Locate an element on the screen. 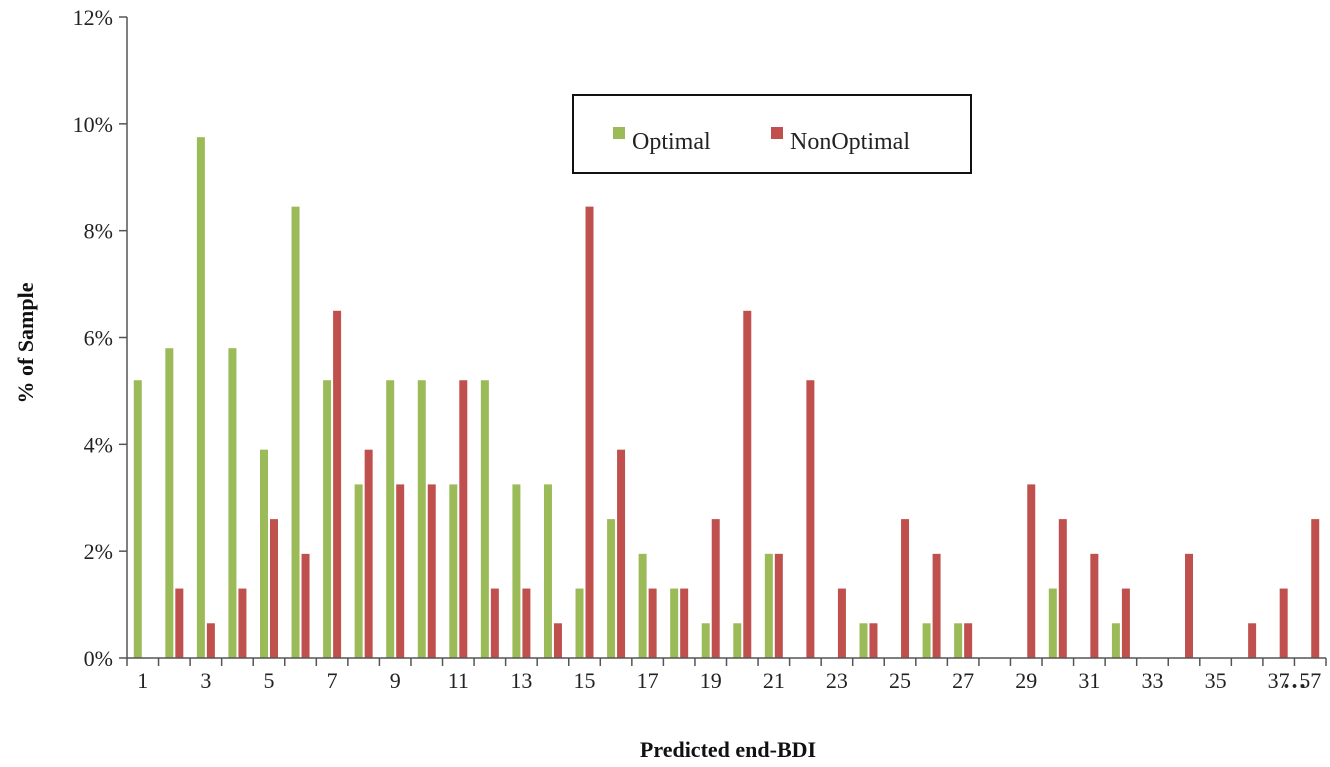  y-tick-label: 6% is located at coordinates (98, 338).